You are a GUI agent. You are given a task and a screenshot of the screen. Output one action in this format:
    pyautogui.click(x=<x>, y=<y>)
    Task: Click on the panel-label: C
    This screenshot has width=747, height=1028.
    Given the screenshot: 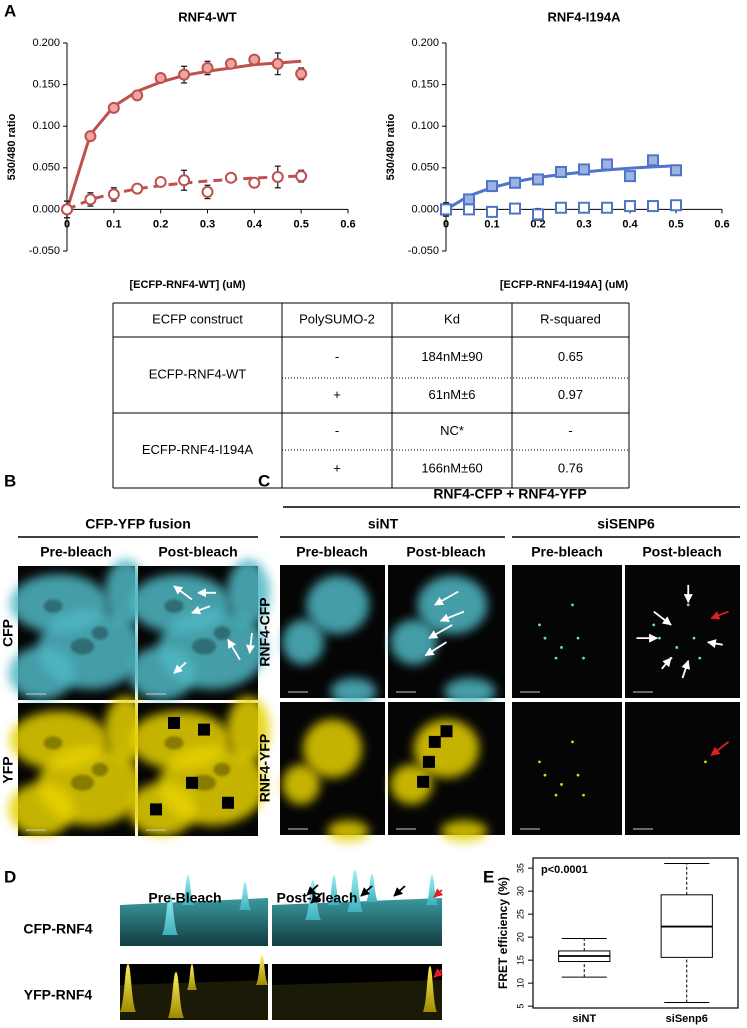 What is the action you would take?
    pyautogui.click(x=264, y=480)
    